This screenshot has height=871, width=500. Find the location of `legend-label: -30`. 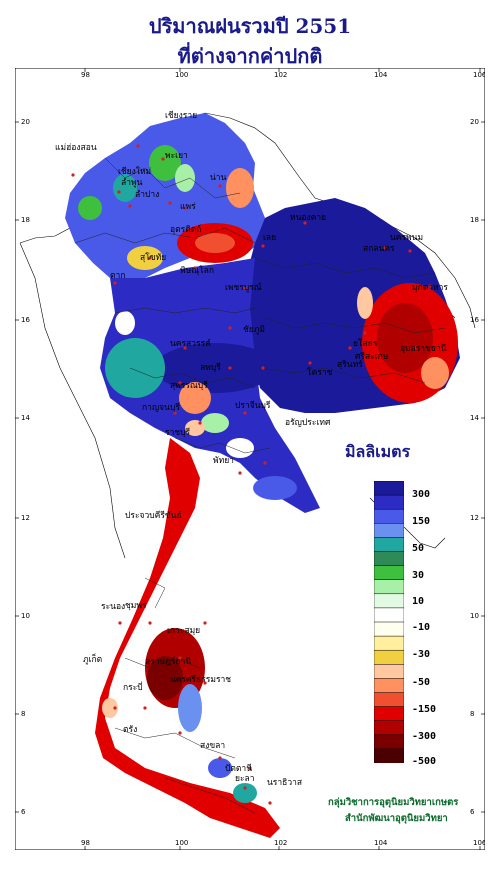

legend-label: -30 is located at coordinates (421, 654).